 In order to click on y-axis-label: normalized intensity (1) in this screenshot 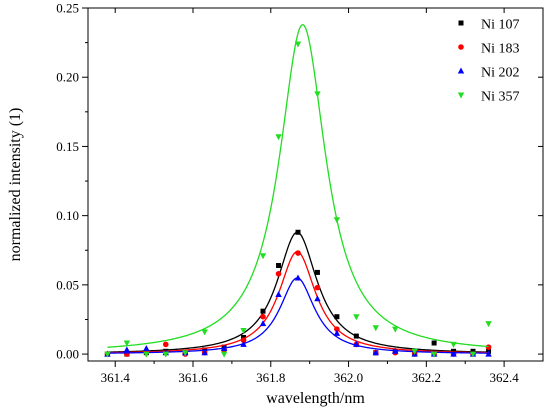, I will do `click(15, 185)`.